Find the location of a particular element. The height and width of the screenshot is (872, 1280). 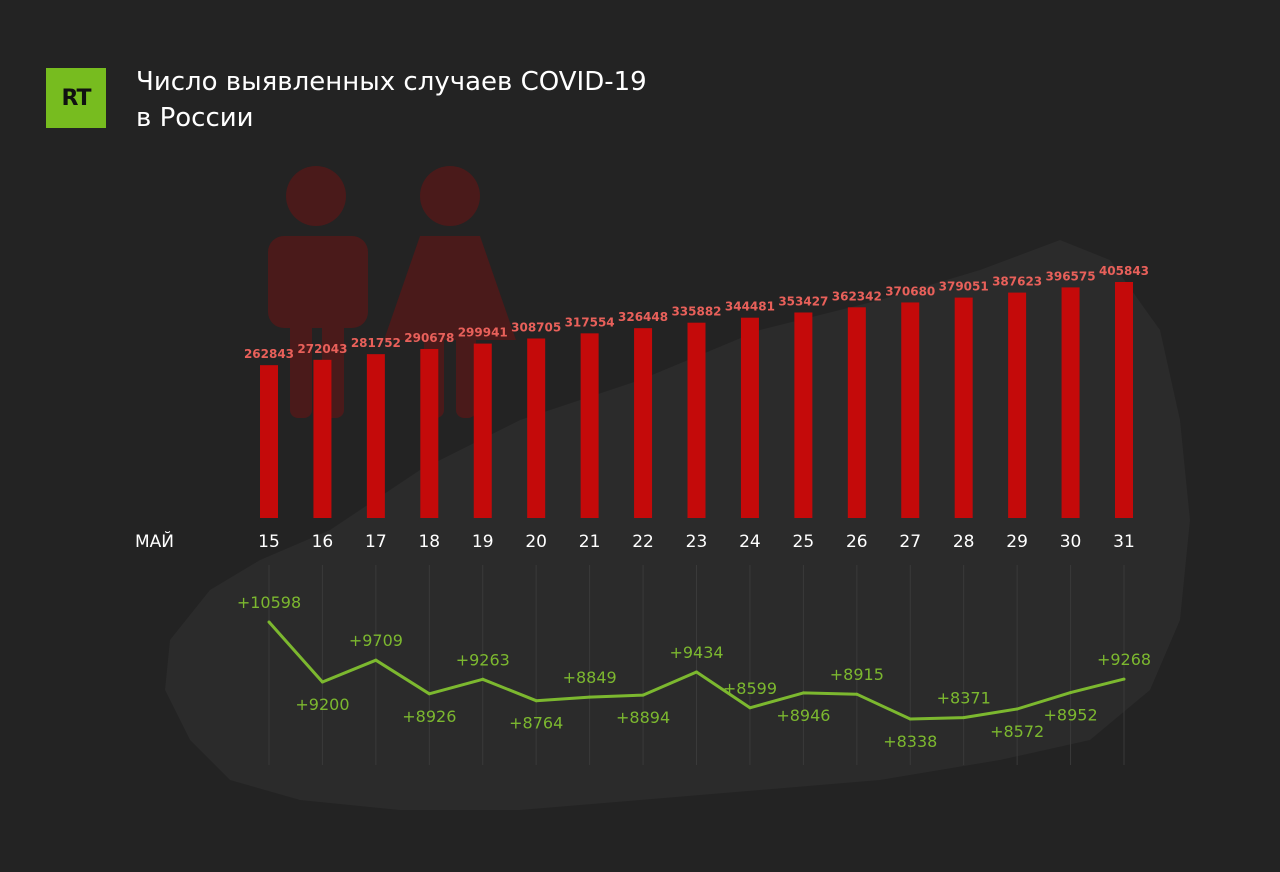

daily-new-series is located at coordinates (696, 670).